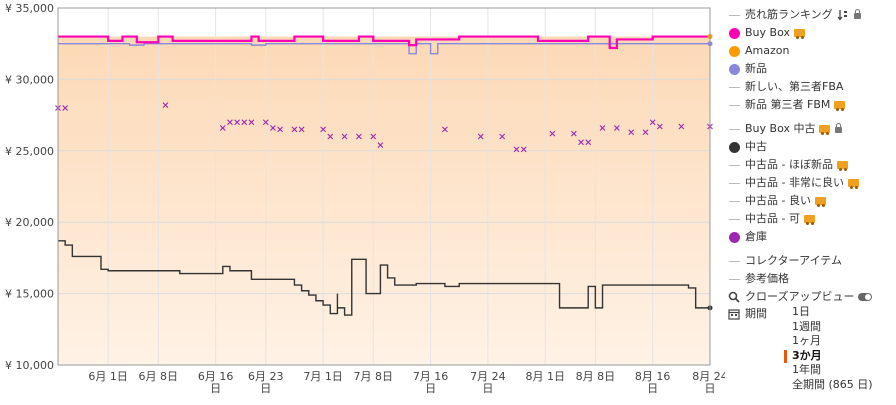  What do you see at coordinates (780, 128) in the screenshot?
I see `legend-label: Buy Box 中古` at bounding box center [780, 128].